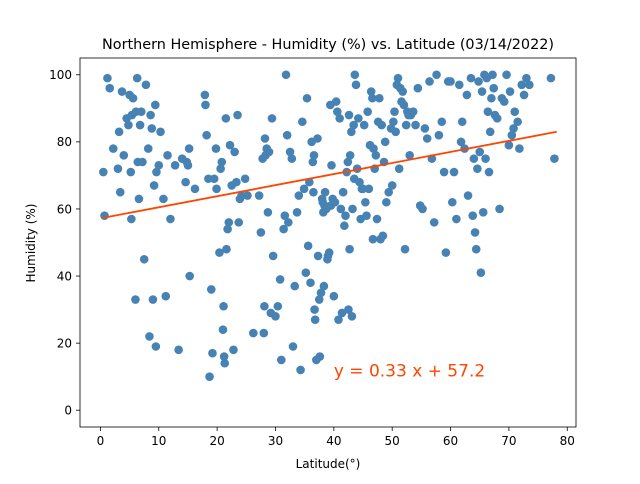 The width and height of the screenshot is (640, 484). What do you see at coordinates (158, 441) in the screenshot?
I see `x-tick-label: 10` at bounding box center [158, 441].